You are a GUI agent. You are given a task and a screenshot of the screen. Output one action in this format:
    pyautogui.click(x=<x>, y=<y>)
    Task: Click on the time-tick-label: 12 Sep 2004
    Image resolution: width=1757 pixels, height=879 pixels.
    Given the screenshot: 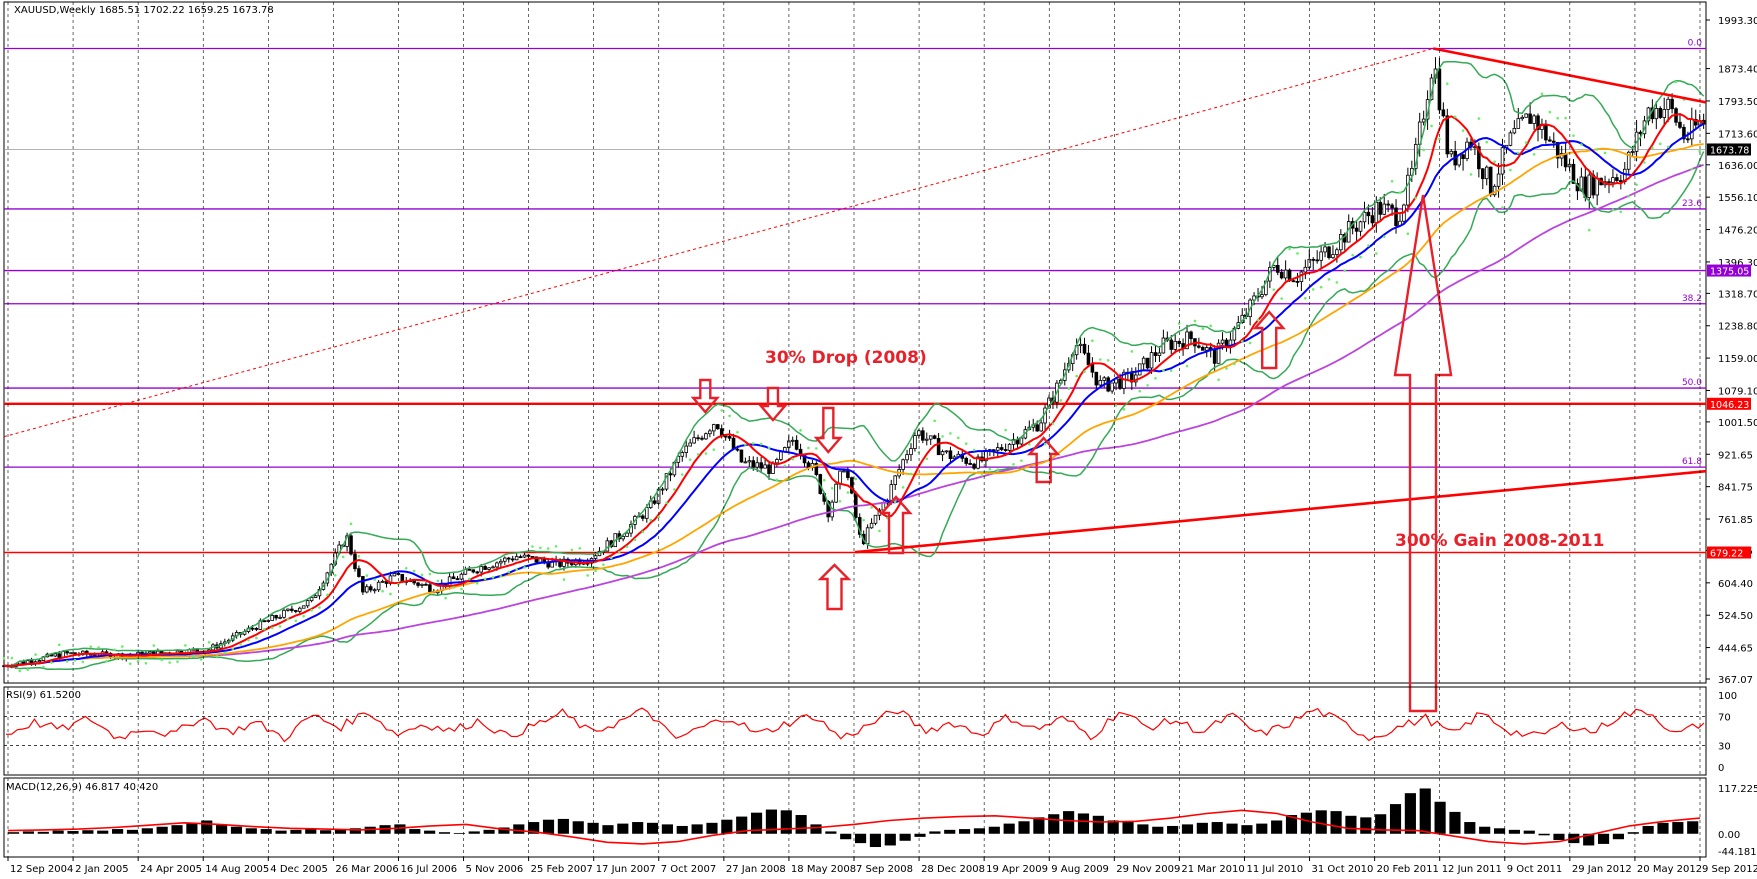 What is the action you would take?
    pyautogui.click(x=41, y=869)
    